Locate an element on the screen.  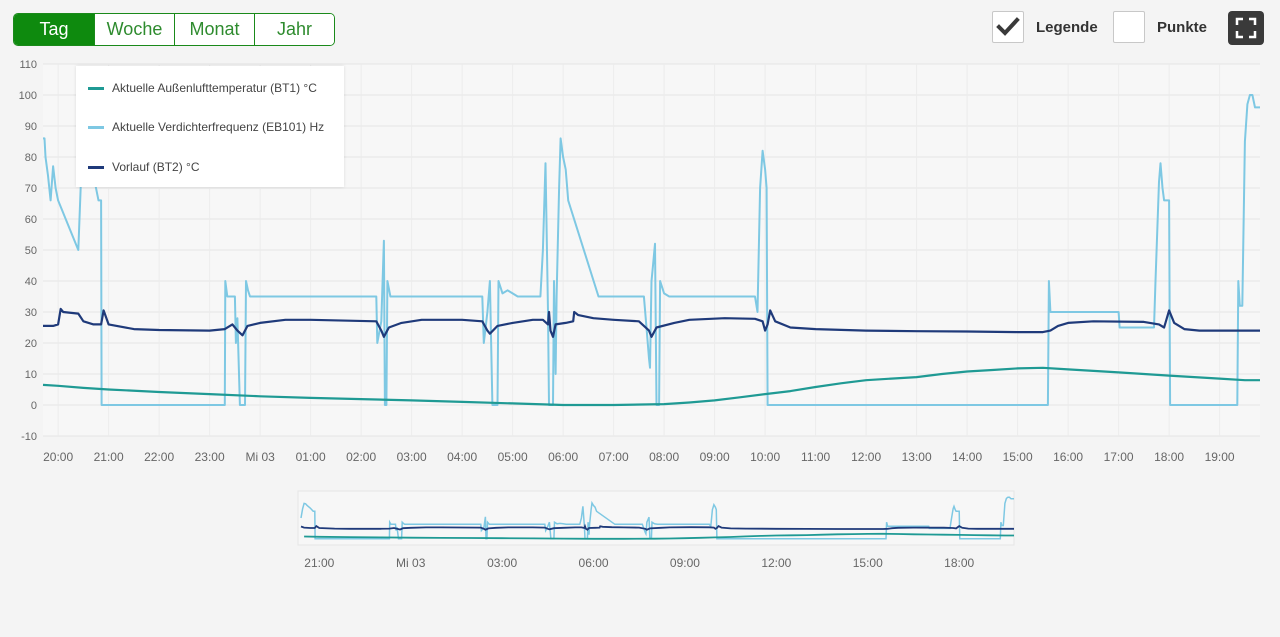
legend-item-flow: Vorlauf (BT2) °C is located at coordinates (144, 167).